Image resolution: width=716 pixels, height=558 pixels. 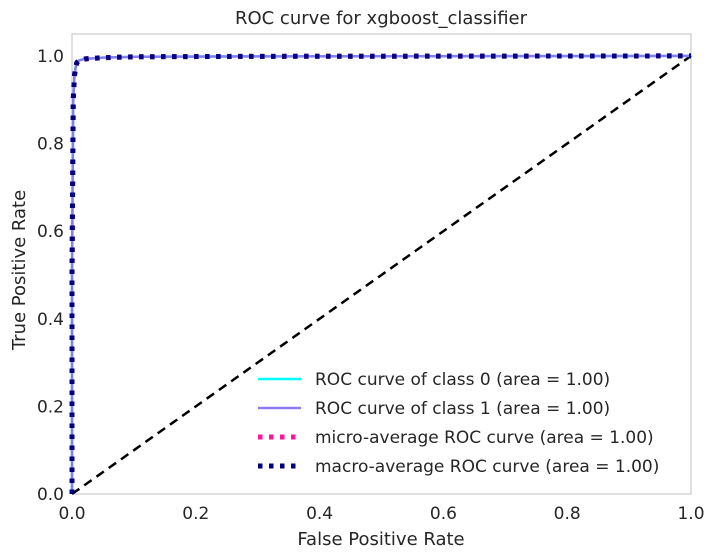 What do you see at coordinates (567, 514) in the screenshot?
I see `x-tick-label: 0.8` at bounding box center [567, 514].